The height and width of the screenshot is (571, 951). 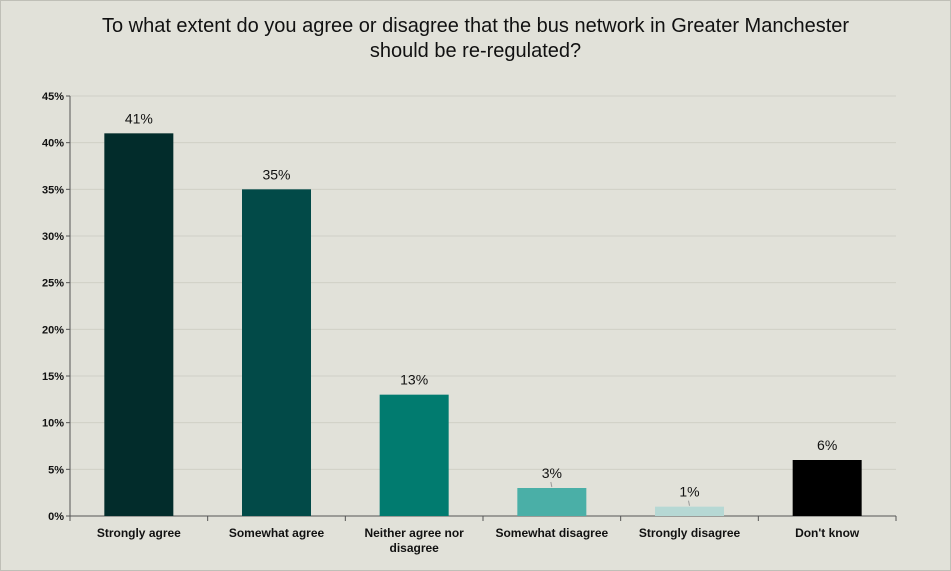 What do you see at coordinates (552, 473) in the screenshot?
I see `data-label: 3%` at bounding box center [552, 473].